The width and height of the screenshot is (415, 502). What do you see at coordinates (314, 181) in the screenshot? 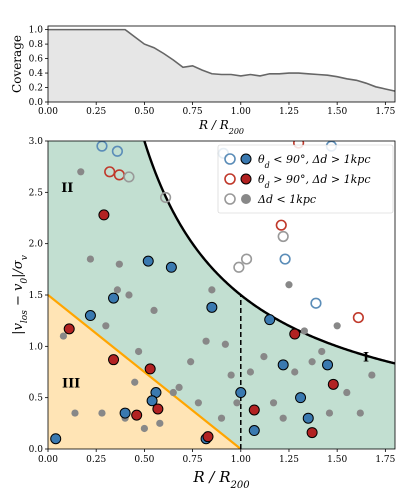
I see `legend-label-theta-gt-90: θd > 90°, Δd > 1kpc` at bounding box center [314, 181].